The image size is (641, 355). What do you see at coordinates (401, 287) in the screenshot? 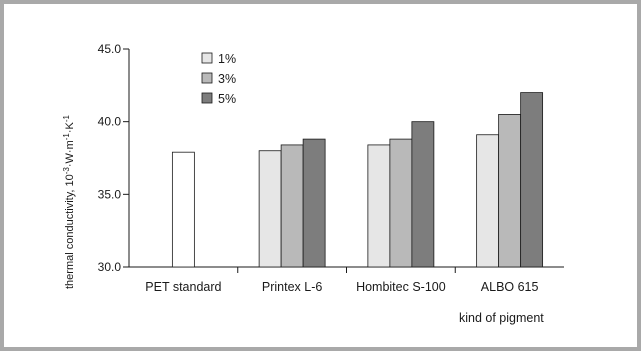
I see `x-category-label: Hombitec S-100` at bounding box center [401, 287].